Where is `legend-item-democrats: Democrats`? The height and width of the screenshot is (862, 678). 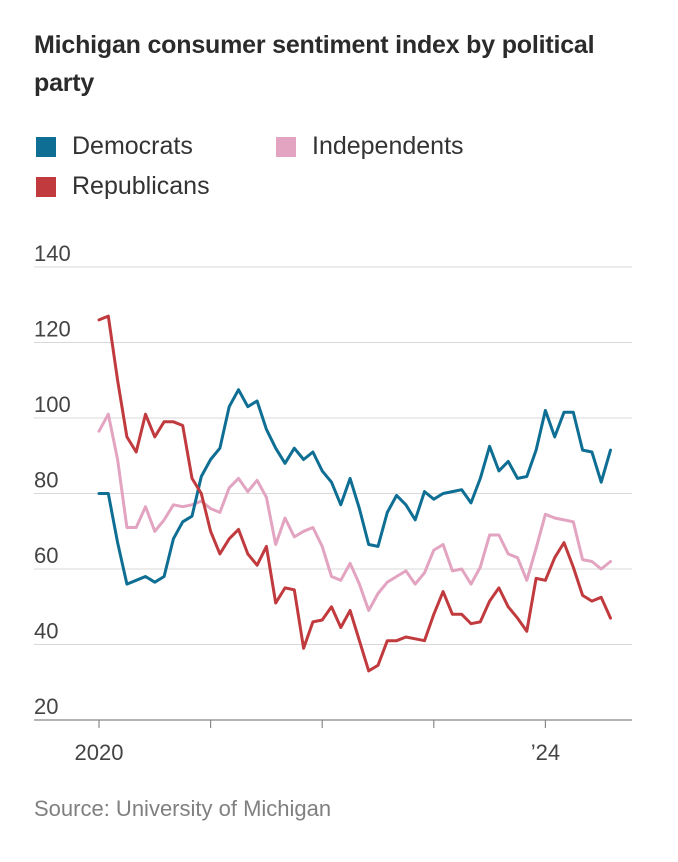 legend-item-democrats: Democrats is located at coordinates (114, 146).